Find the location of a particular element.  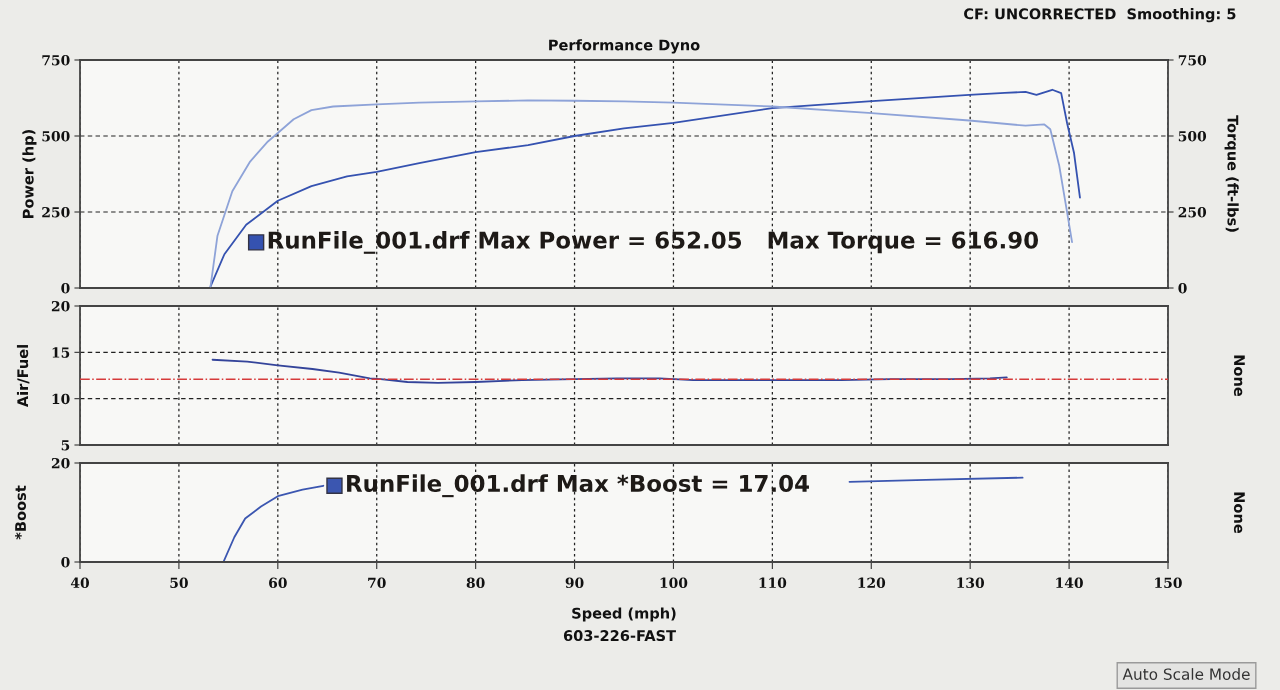

y-tick-label: 10 is located at coordinates (61, 399).